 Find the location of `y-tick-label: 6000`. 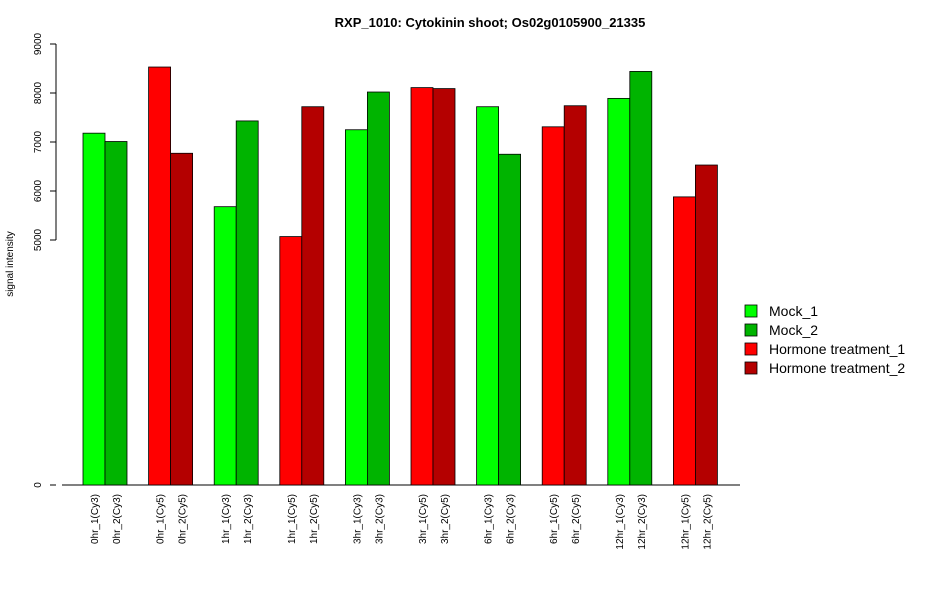

y-tick-label: 6000 is located at coordinates (38, 190).